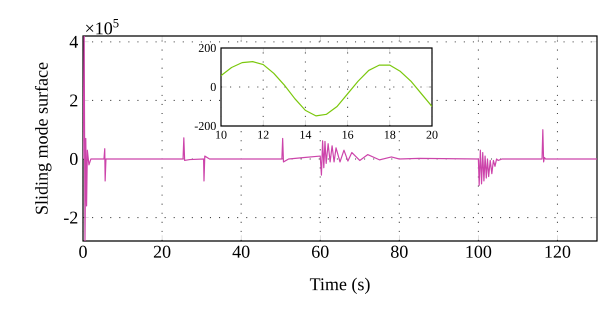  Describe the element at coordinates (399, 252) in the screenshot. I see `x-tick-label: 80` at that location.